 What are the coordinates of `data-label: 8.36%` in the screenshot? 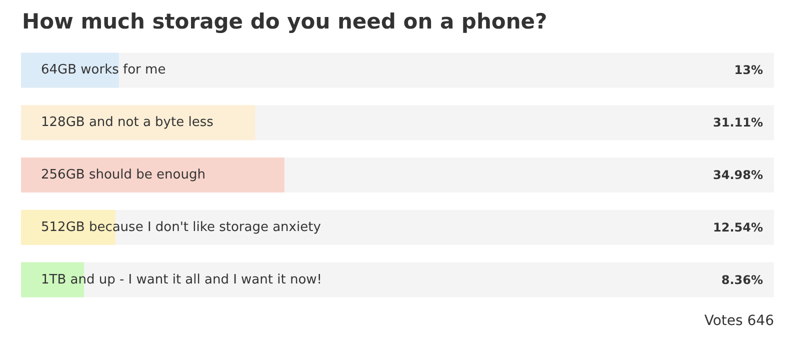 It's located at (742, 279).